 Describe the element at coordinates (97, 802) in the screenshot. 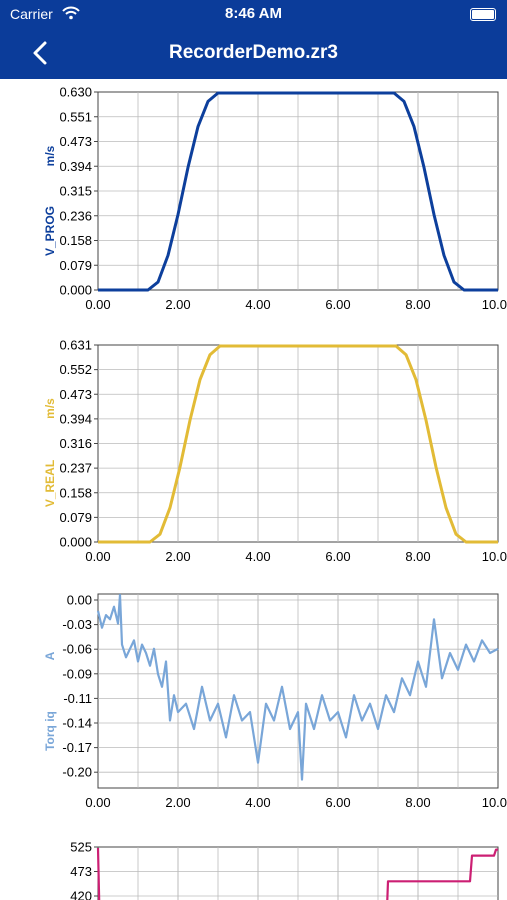

I see `chart3-x-tick-label: 0.00` at that location.